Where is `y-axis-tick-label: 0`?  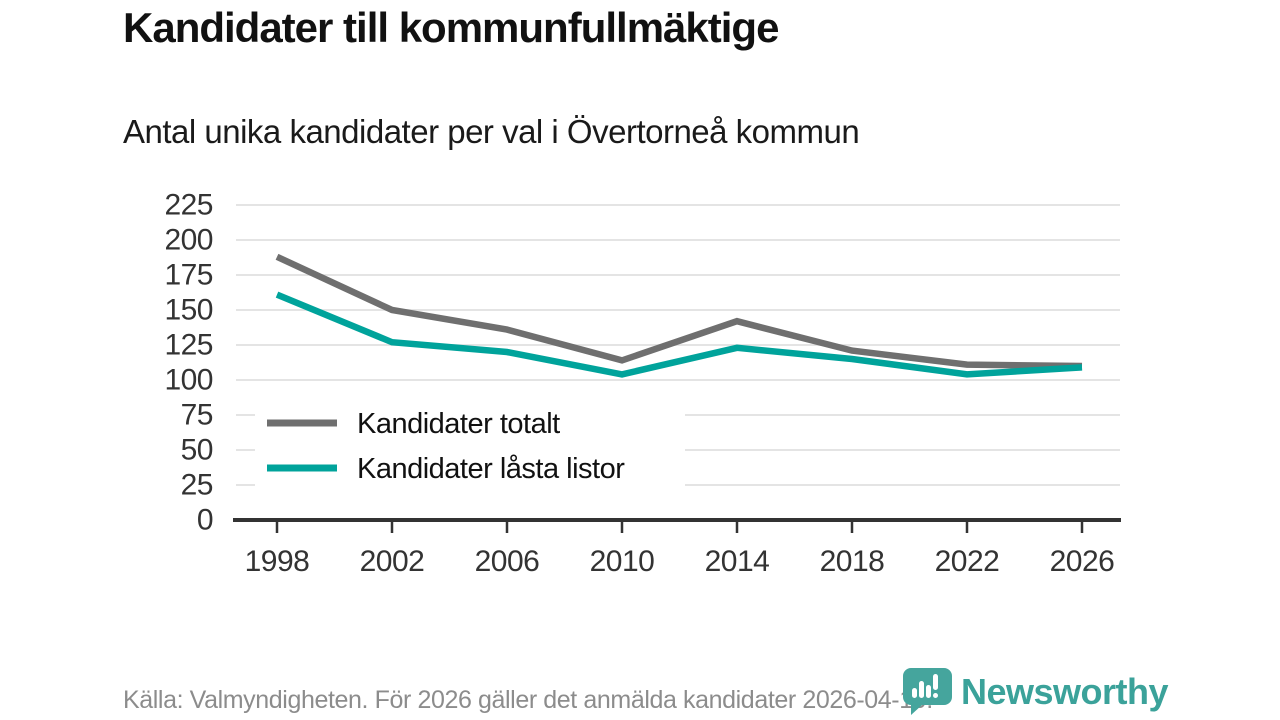 y-axis-tick-label: 0 is located at coordinates (205, 520).